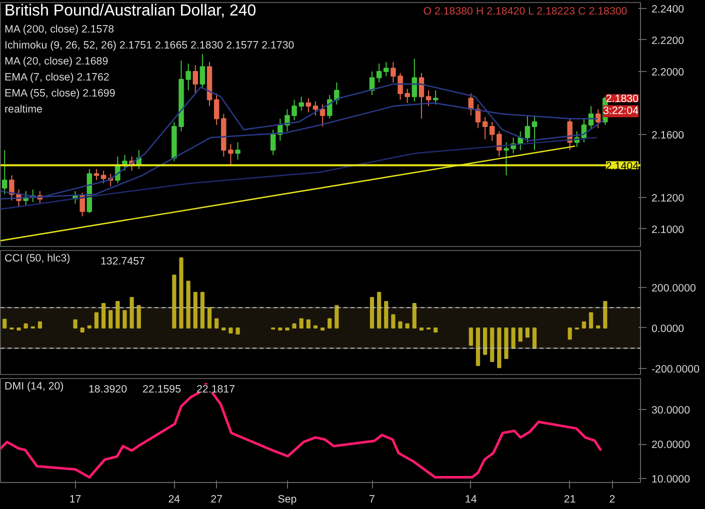 The image size is (705, 509). Describe the element at coordinates (59, 30) in the screenshot. I see `annotation: MA (200, close) 2.1578` at that location.